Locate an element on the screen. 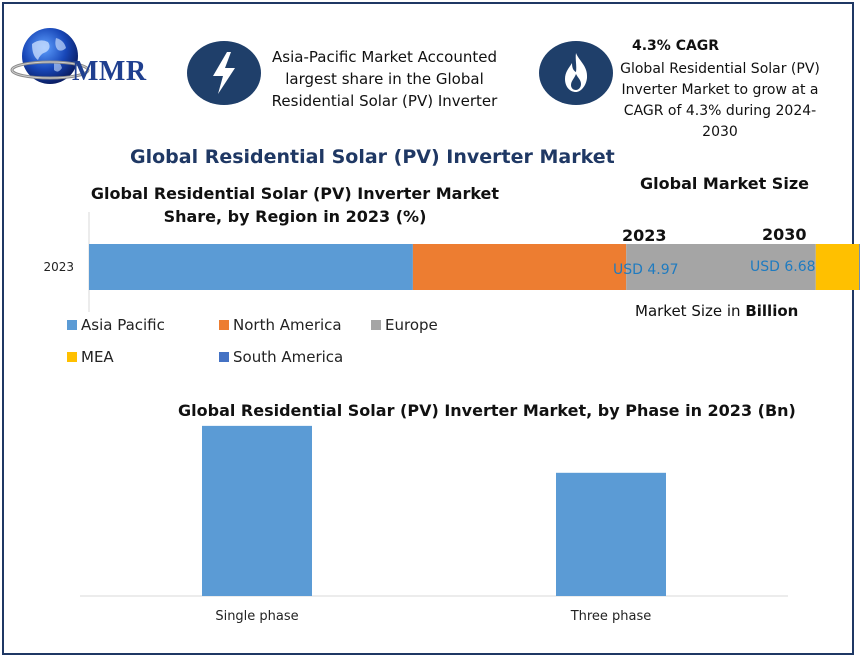  market-size-note-prefix: Market Size in is located at coordinates (690, 311).